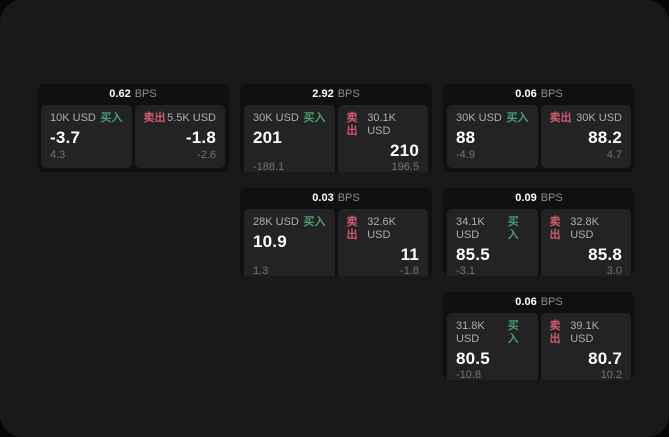 Image resolution: width=669 pixels, height=437 pixels. What do you see at coordinates (65, 137) in the screenshot?
I see `buy-price: -3.7` at bounding box center [65, 137].